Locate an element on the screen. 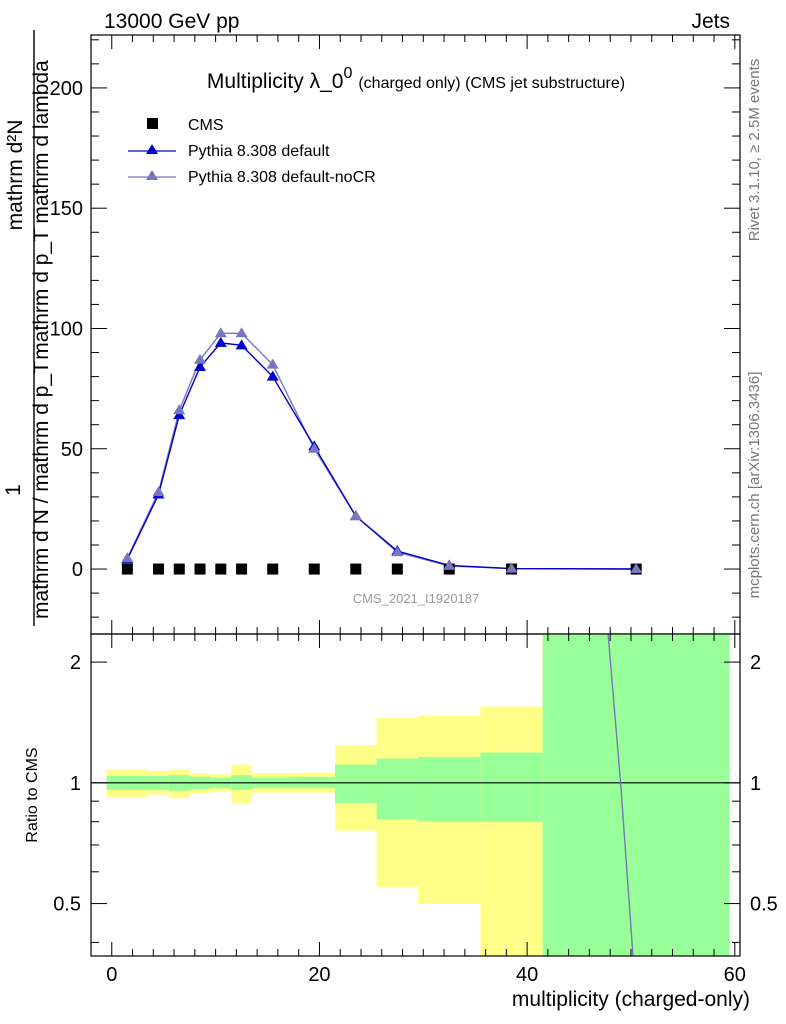 This screenshot has height=1024, width=786. ratio-y-tick-label-right: 0.5 is located at coordinates (764, 905).